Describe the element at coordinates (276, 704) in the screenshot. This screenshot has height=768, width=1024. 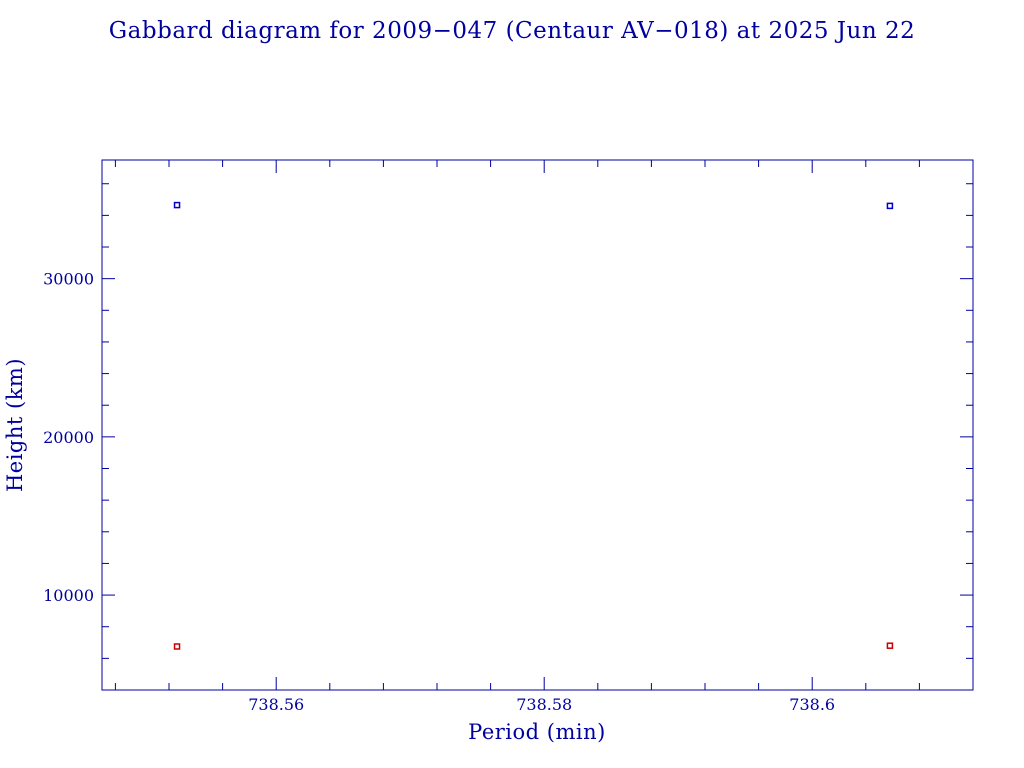
I see `x-tick-label: 738.56` at that location.